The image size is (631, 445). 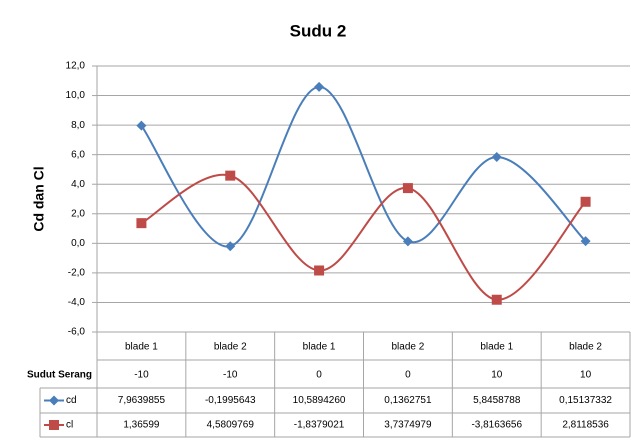 I want to click on y-tick-label: 0,0, so click(x=78, y=243).